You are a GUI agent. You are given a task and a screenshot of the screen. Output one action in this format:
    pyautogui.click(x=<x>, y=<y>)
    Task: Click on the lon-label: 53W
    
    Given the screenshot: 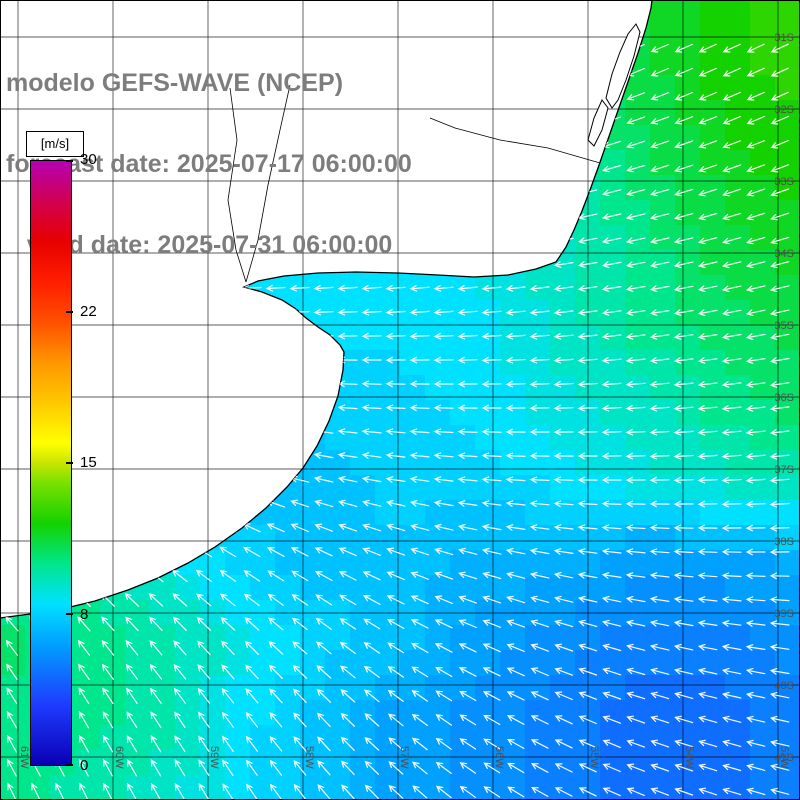 What is the action you would take?
    pyautogui.click(x=784, y=757)
    